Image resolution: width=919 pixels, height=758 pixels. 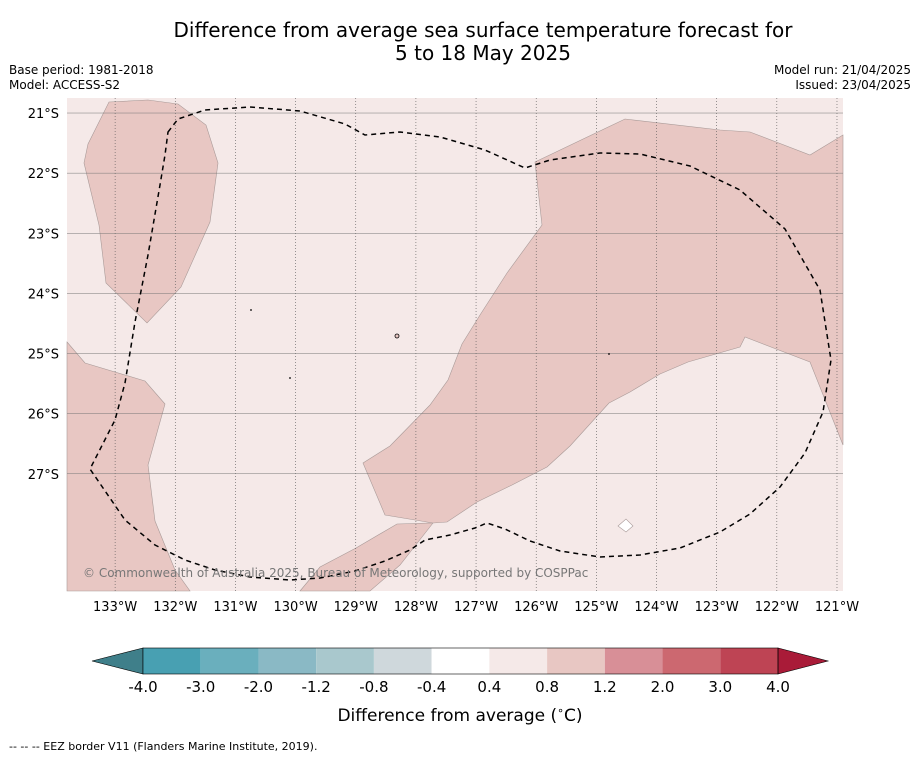 I want to click on longitude-tick-label: 127°W, so click(x=476, y=607).